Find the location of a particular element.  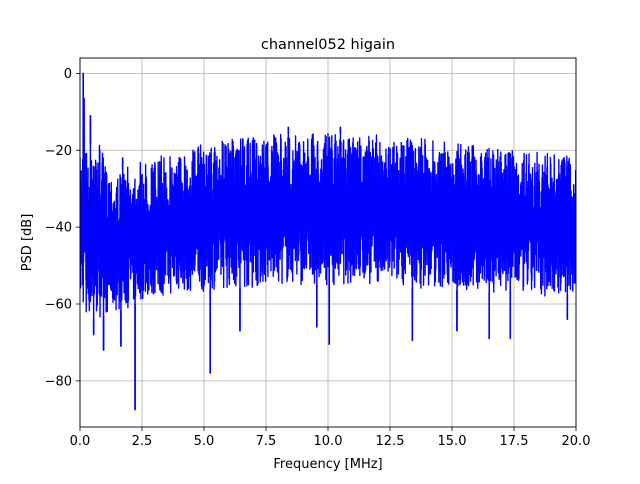

y-axis-ticks: −80 −60 −40 −20 0 is located at coordinates (62, 228).